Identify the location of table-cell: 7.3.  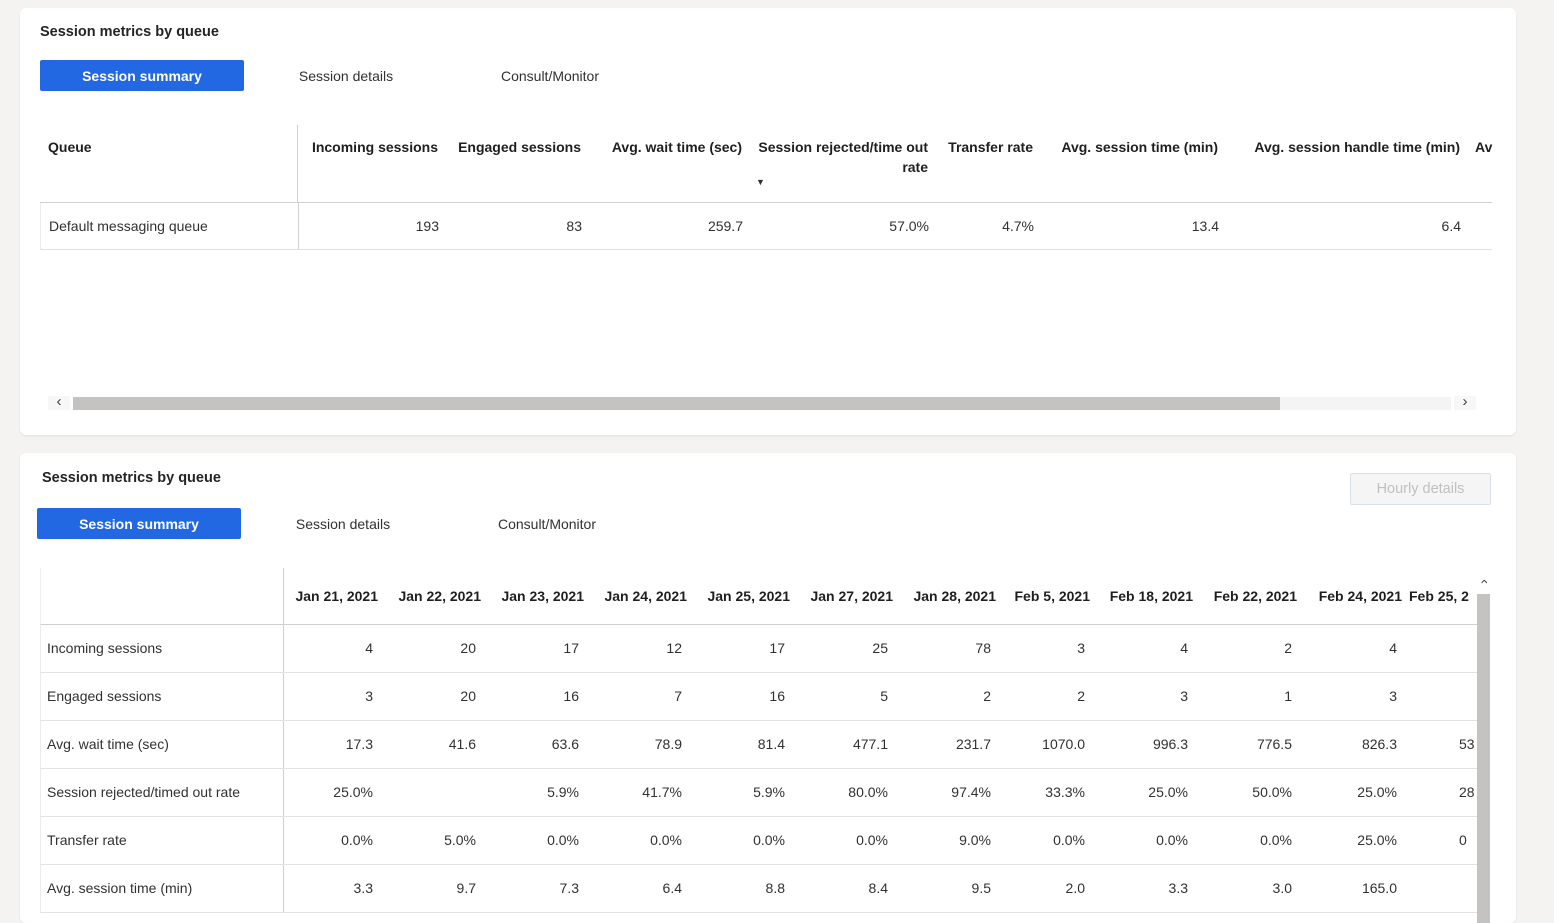
(569, 888).